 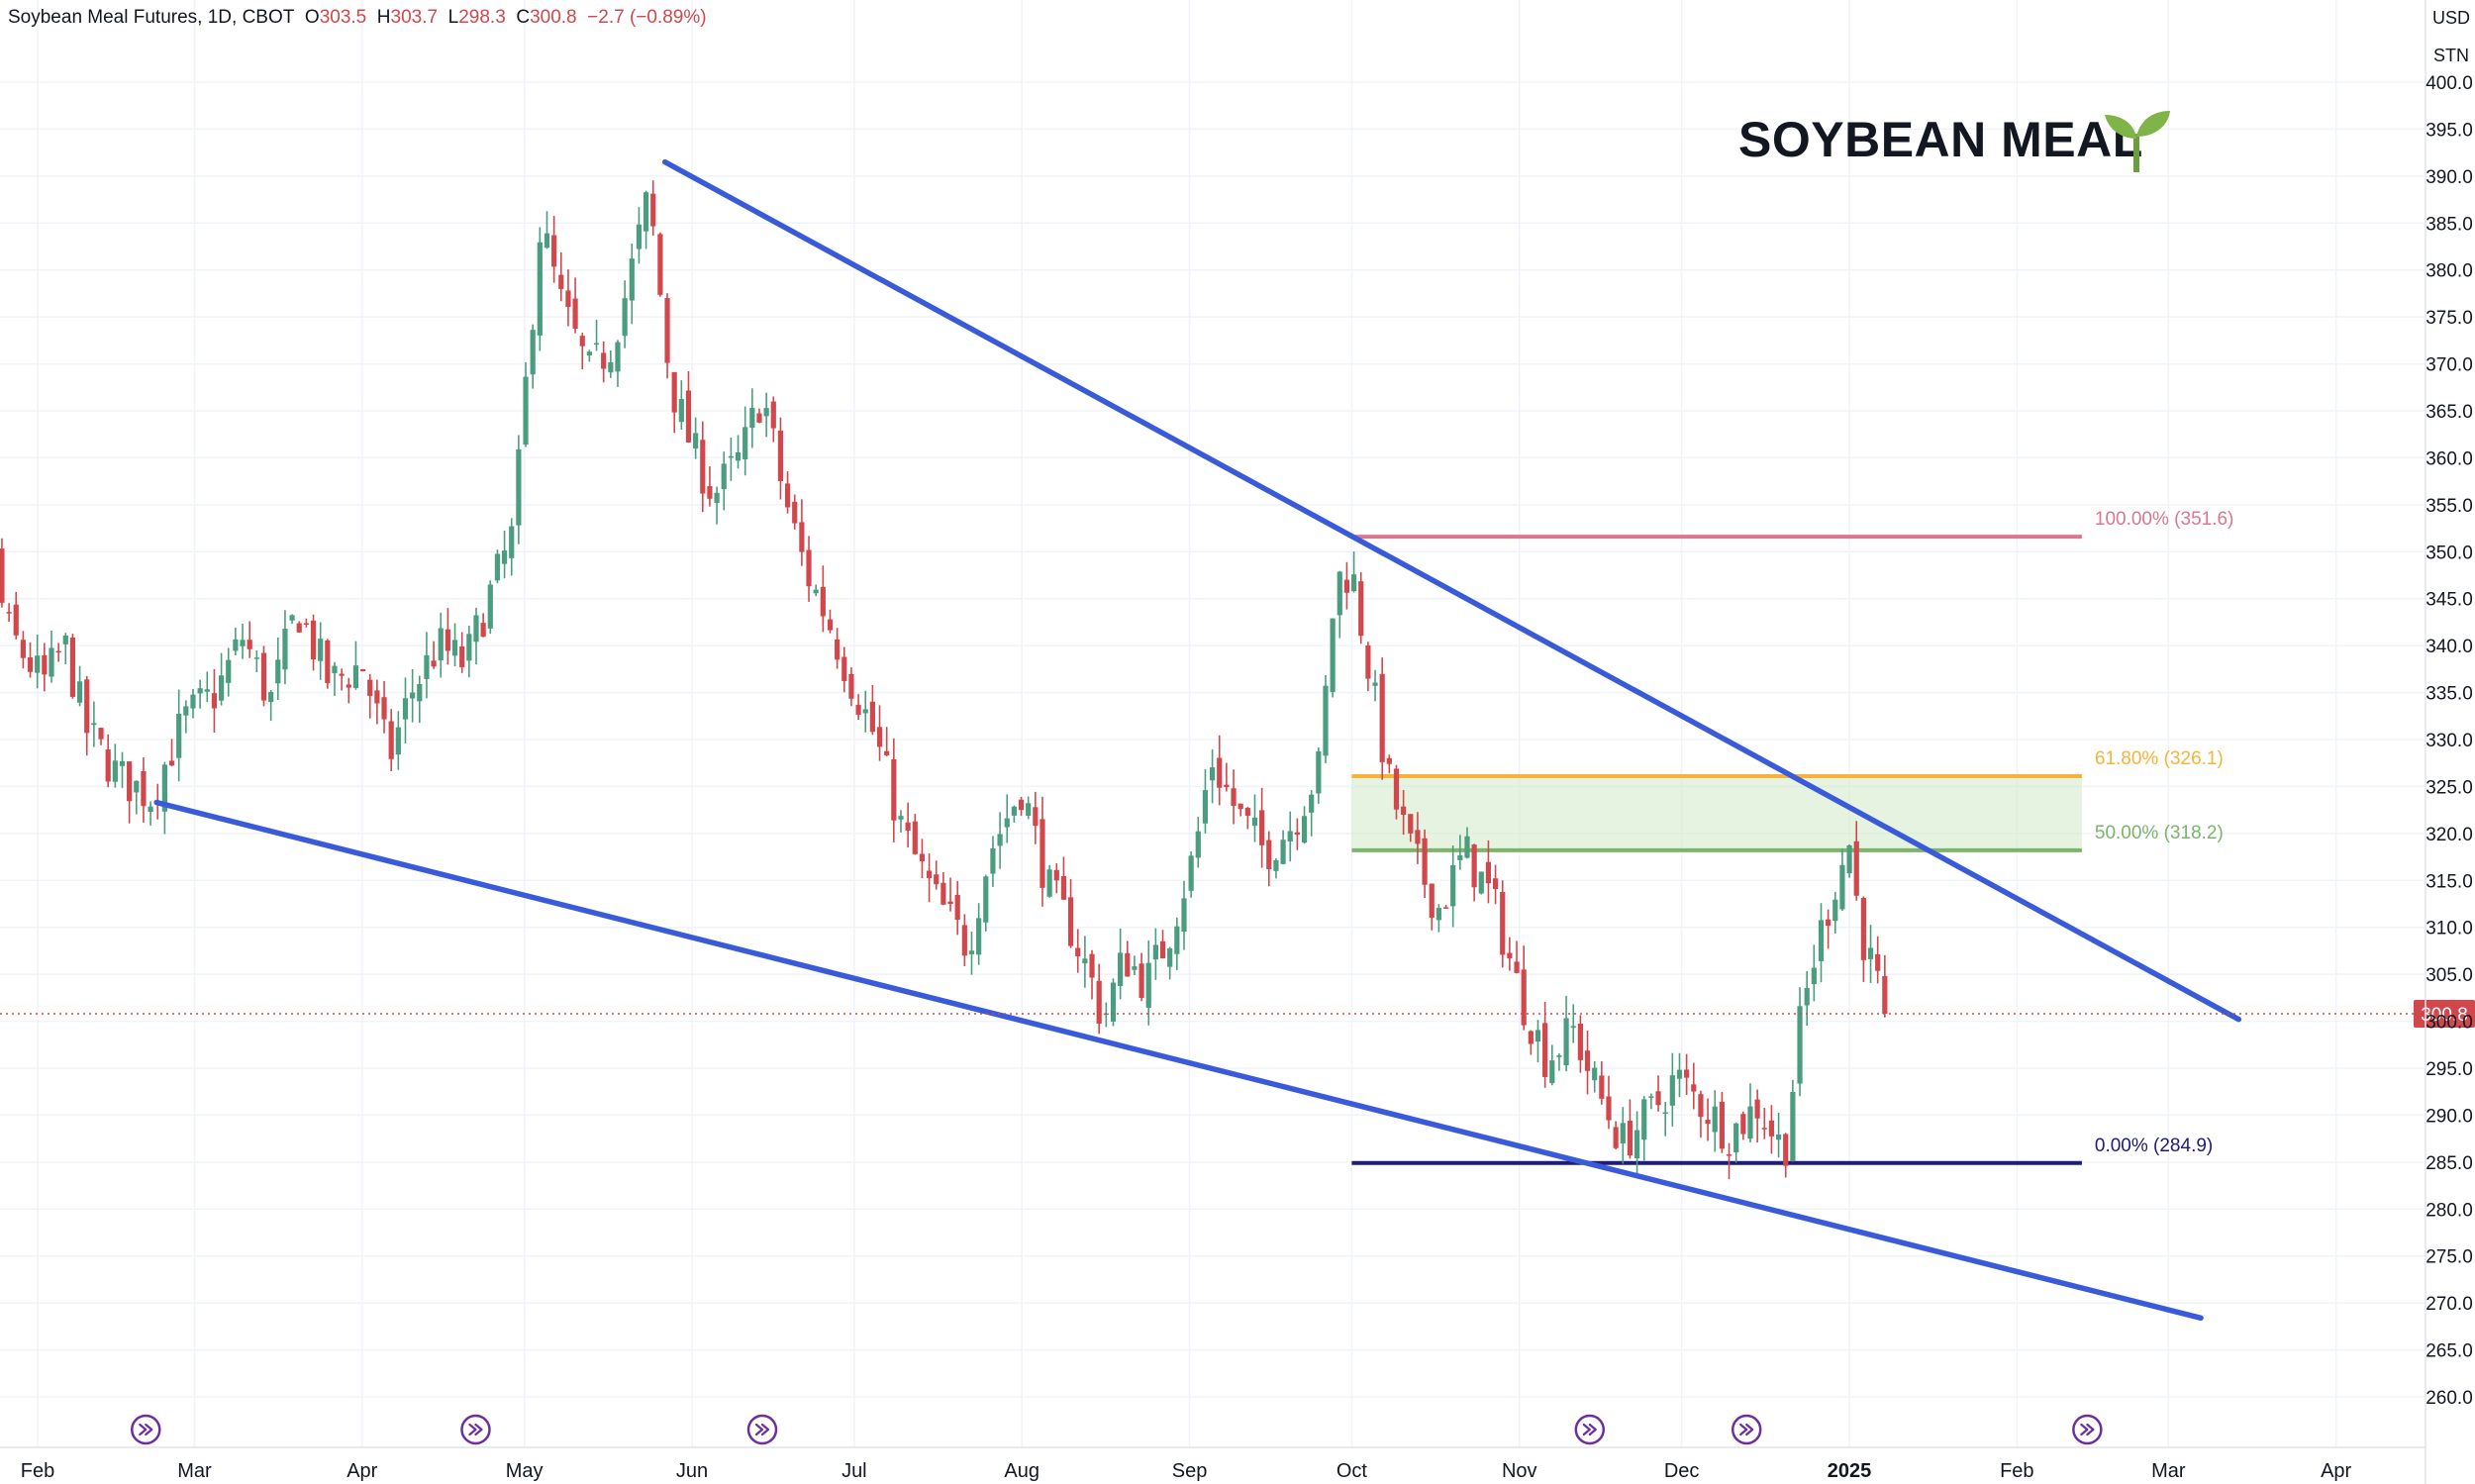 I want to click on price-tick-label: 300.0, so click(x=2449, y=1023).